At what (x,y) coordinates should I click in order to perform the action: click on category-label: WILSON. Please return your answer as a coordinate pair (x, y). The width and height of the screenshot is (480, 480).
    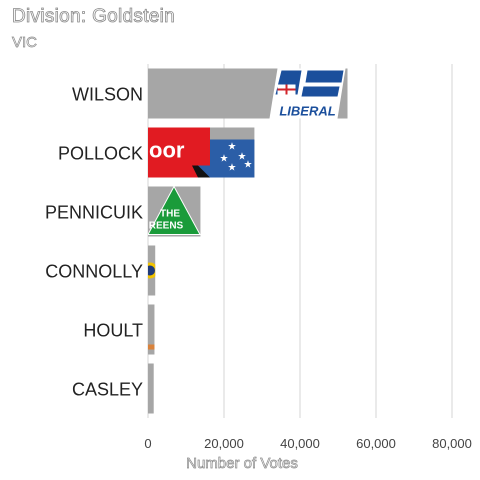
    Looking at the image, I should click on (107, 95).